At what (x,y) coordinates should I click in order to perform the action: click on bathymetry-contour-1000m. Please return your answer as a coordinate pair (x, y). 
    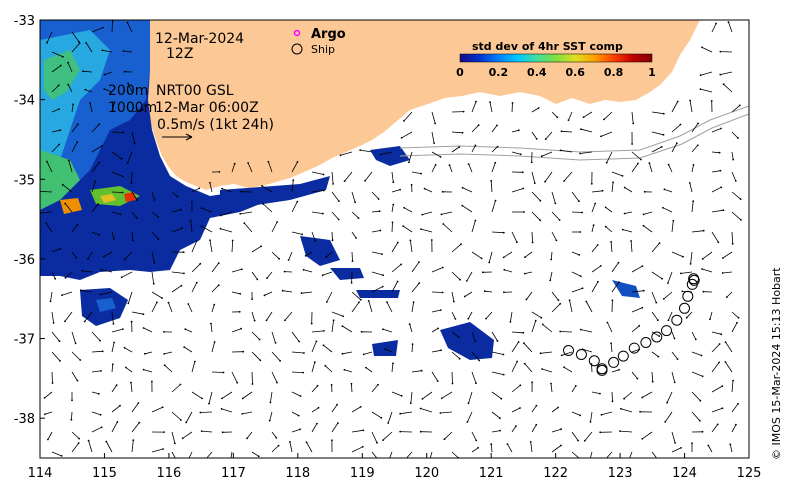
    Looking at the image, I should click on (574, 137).